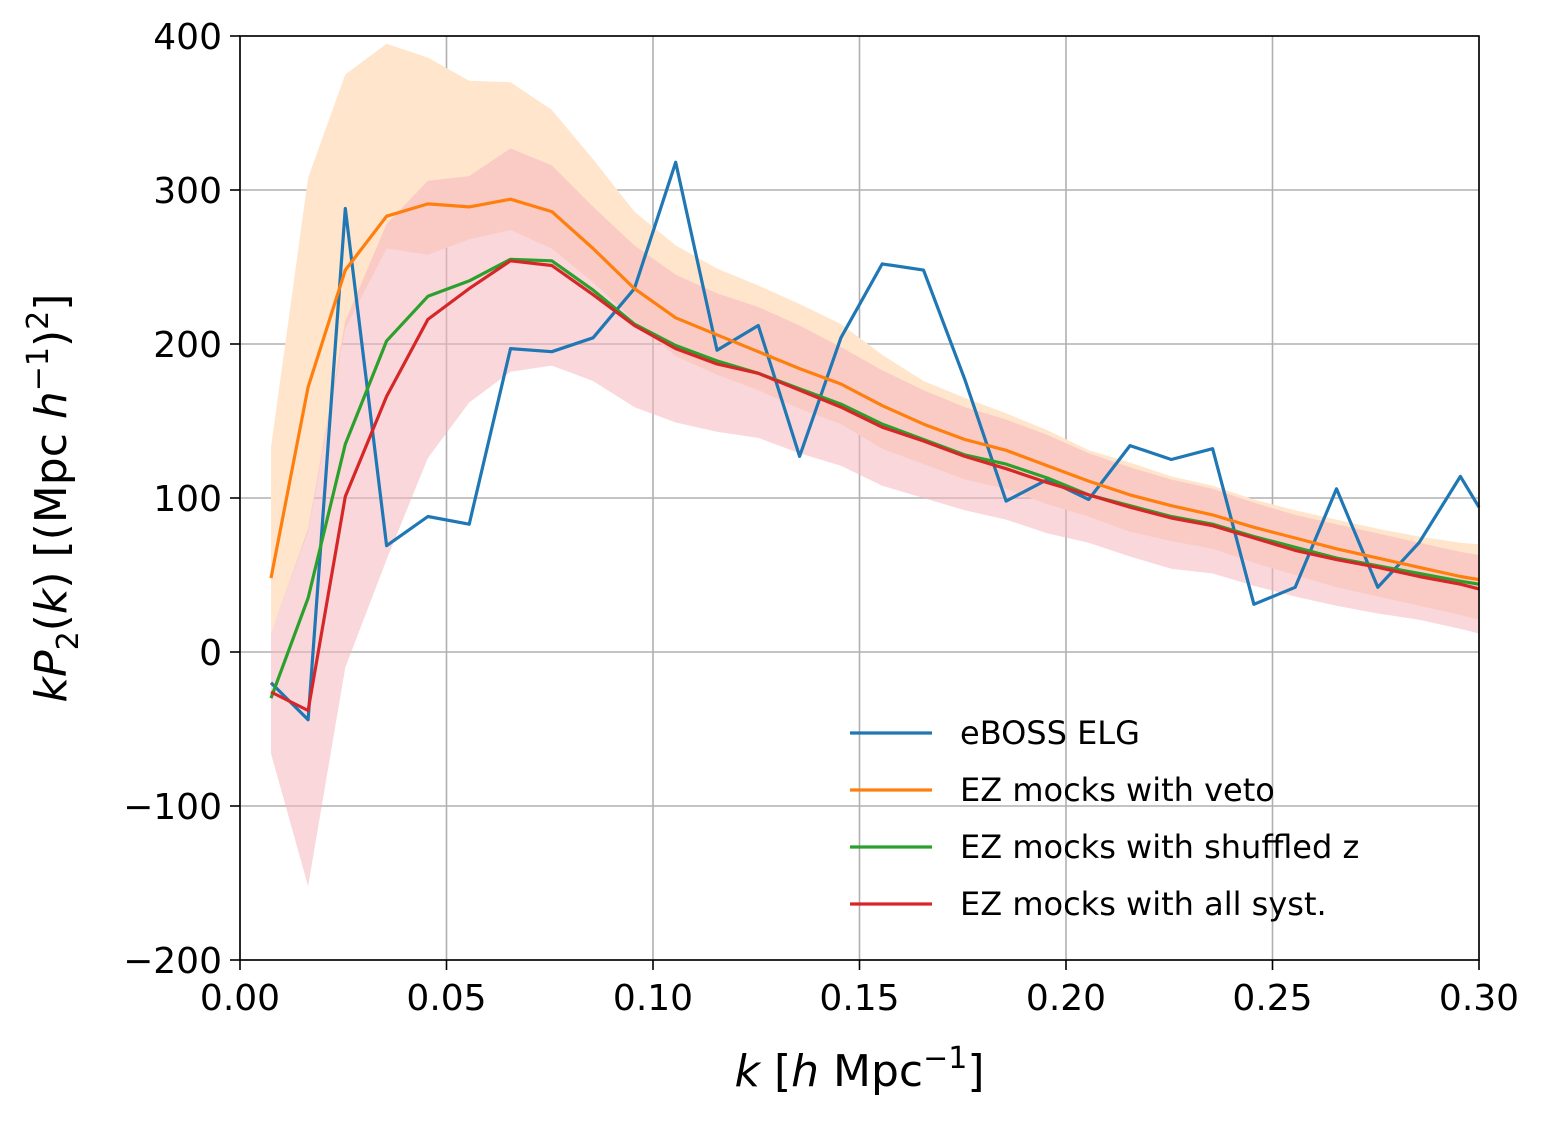  Describe the element at coordinates (1117, 790) in the screenshot. I see `legend-label-1: EZ mocks with veto` at that location.